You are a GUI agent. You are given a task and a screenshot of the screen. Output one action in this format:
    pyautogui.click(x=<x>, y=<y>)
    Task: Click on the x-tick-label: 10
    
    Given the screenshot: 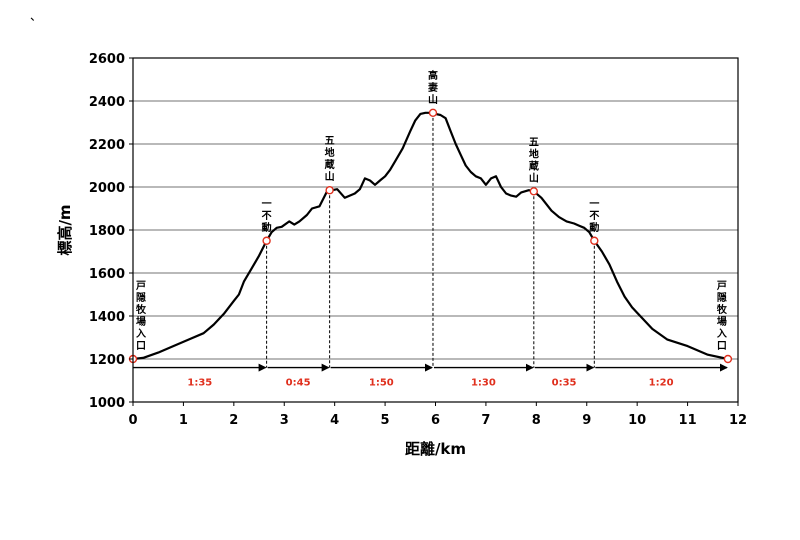 What is the action you would take?
    pyautogui.click(x=637, y=420)
    